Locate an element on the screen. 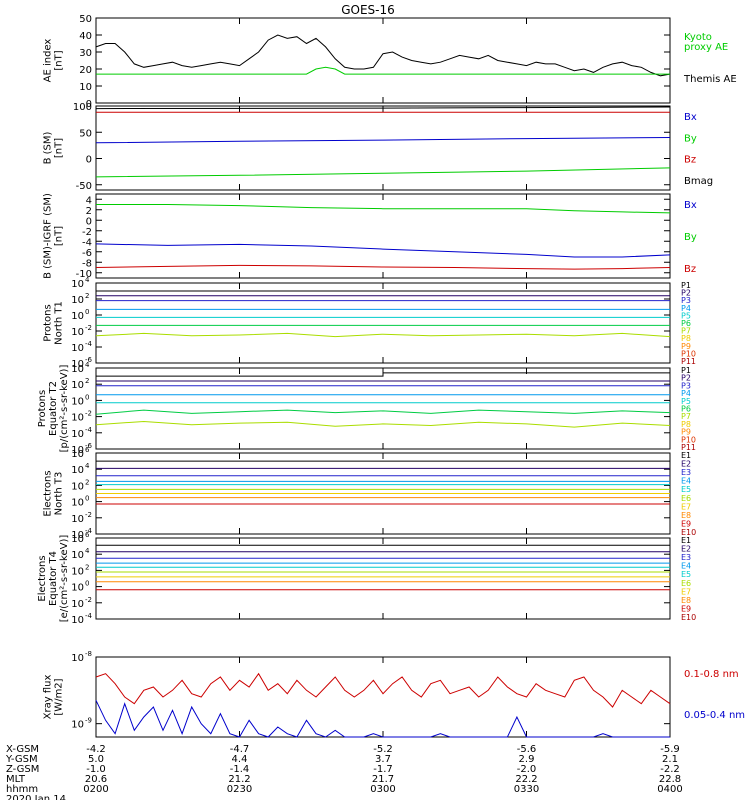 The image size is (750, 800). y-axis-label: Xray flux is located at coordinates (48, 697).